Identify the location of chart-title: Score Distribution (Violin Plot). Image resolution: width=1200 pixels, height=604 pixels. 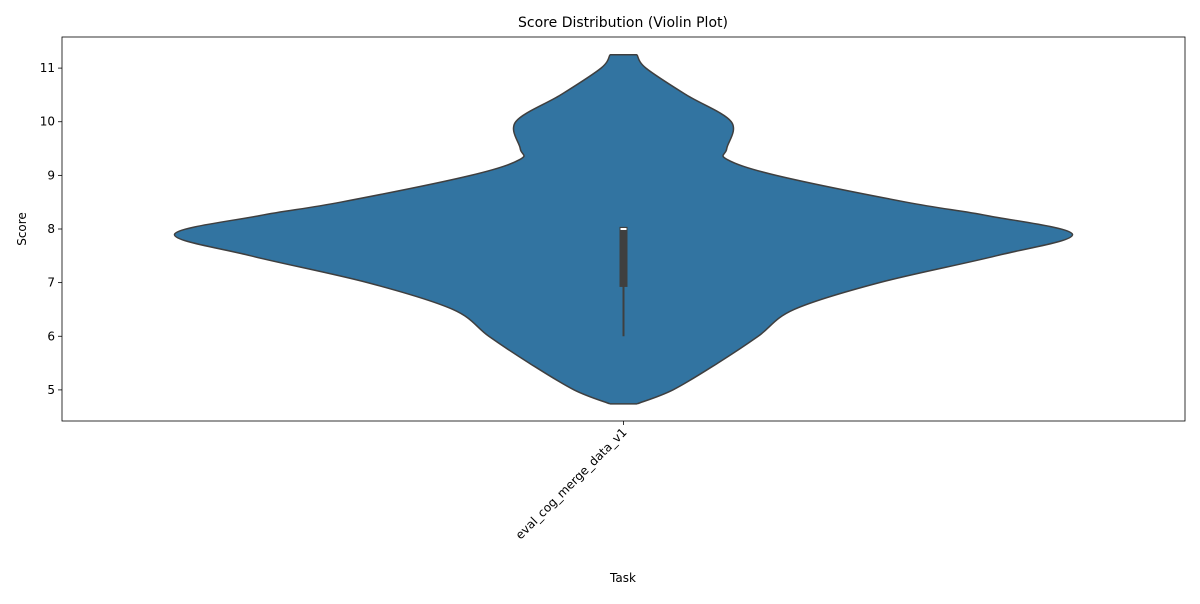
(623, 23).